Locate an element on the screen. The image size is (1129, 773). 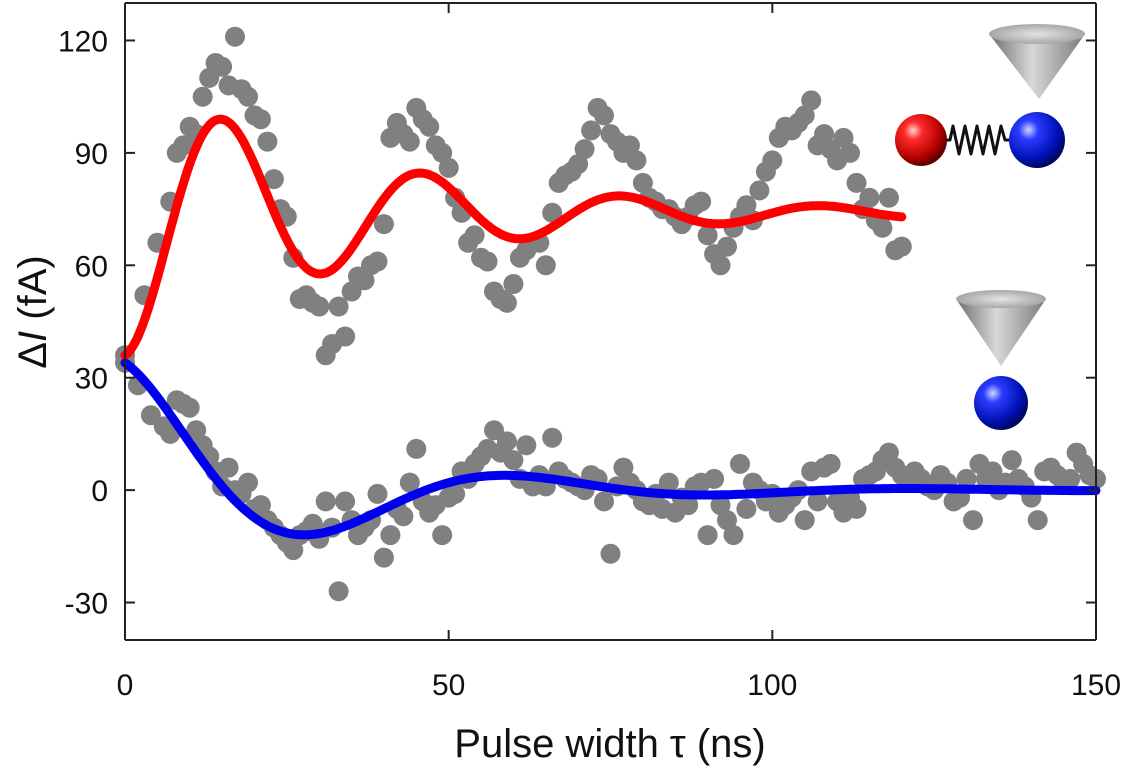
spring-icon is located at coordinates (977, 140).